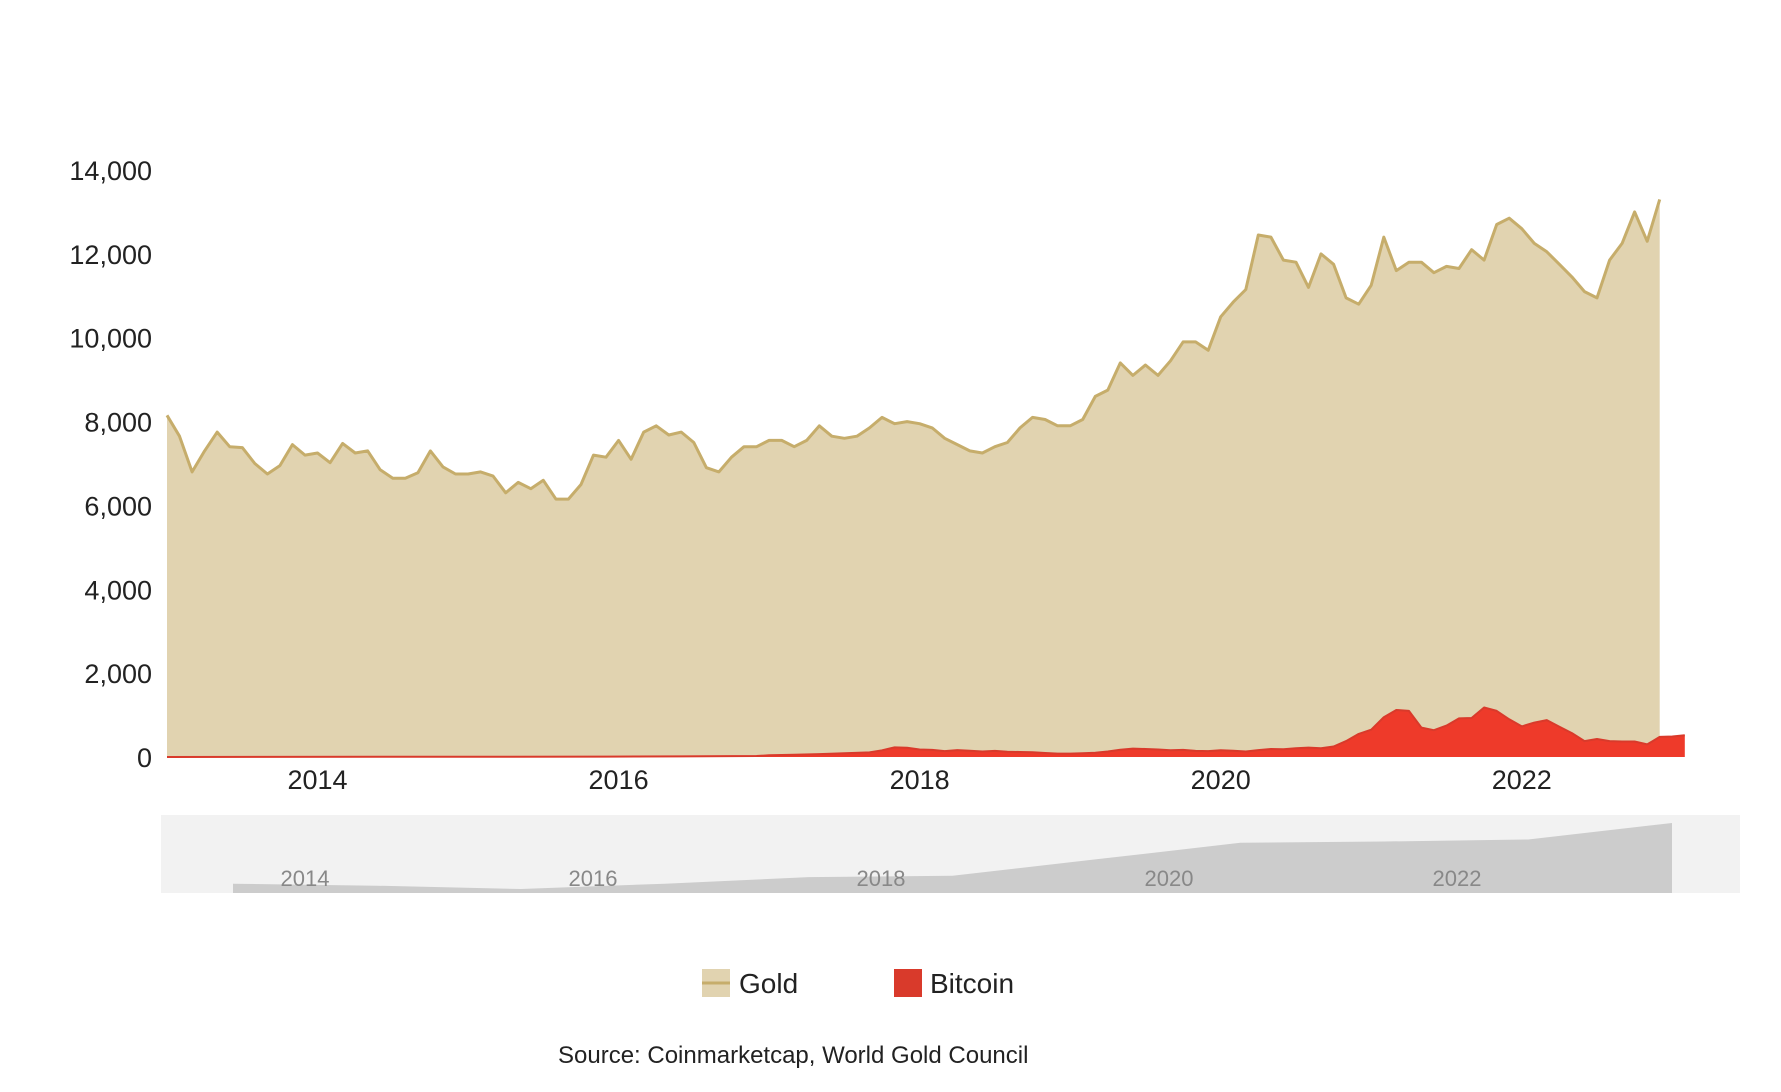 This screenshot has width=1781, height=1092. Describe the element at coordinates (768, 983) in the screenshot. I see `gold-legend-label: Gold` at that location.